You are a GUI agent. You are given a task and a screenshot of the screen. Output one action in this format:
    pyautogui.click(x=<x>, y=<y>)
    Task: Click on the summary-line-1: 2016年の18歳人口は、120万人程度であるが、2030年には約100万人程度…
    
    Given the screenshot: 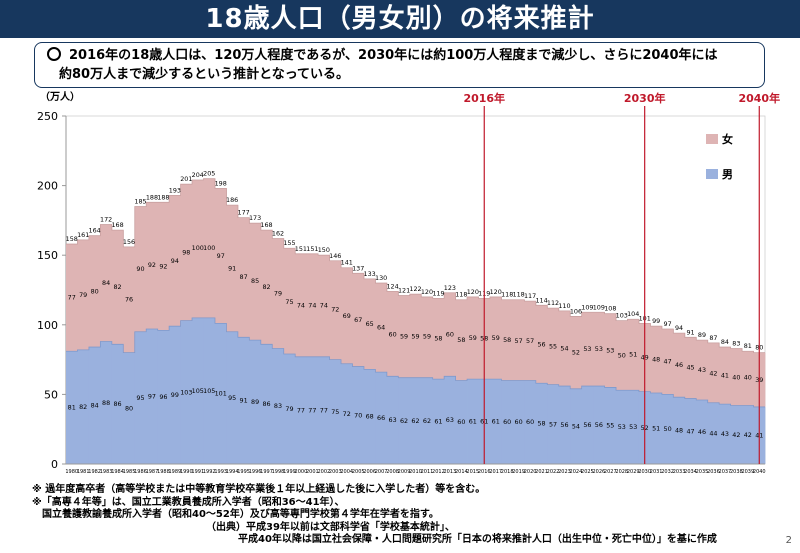 What is the action you would take?
    pyautogui.click(x=400, y=55)
    